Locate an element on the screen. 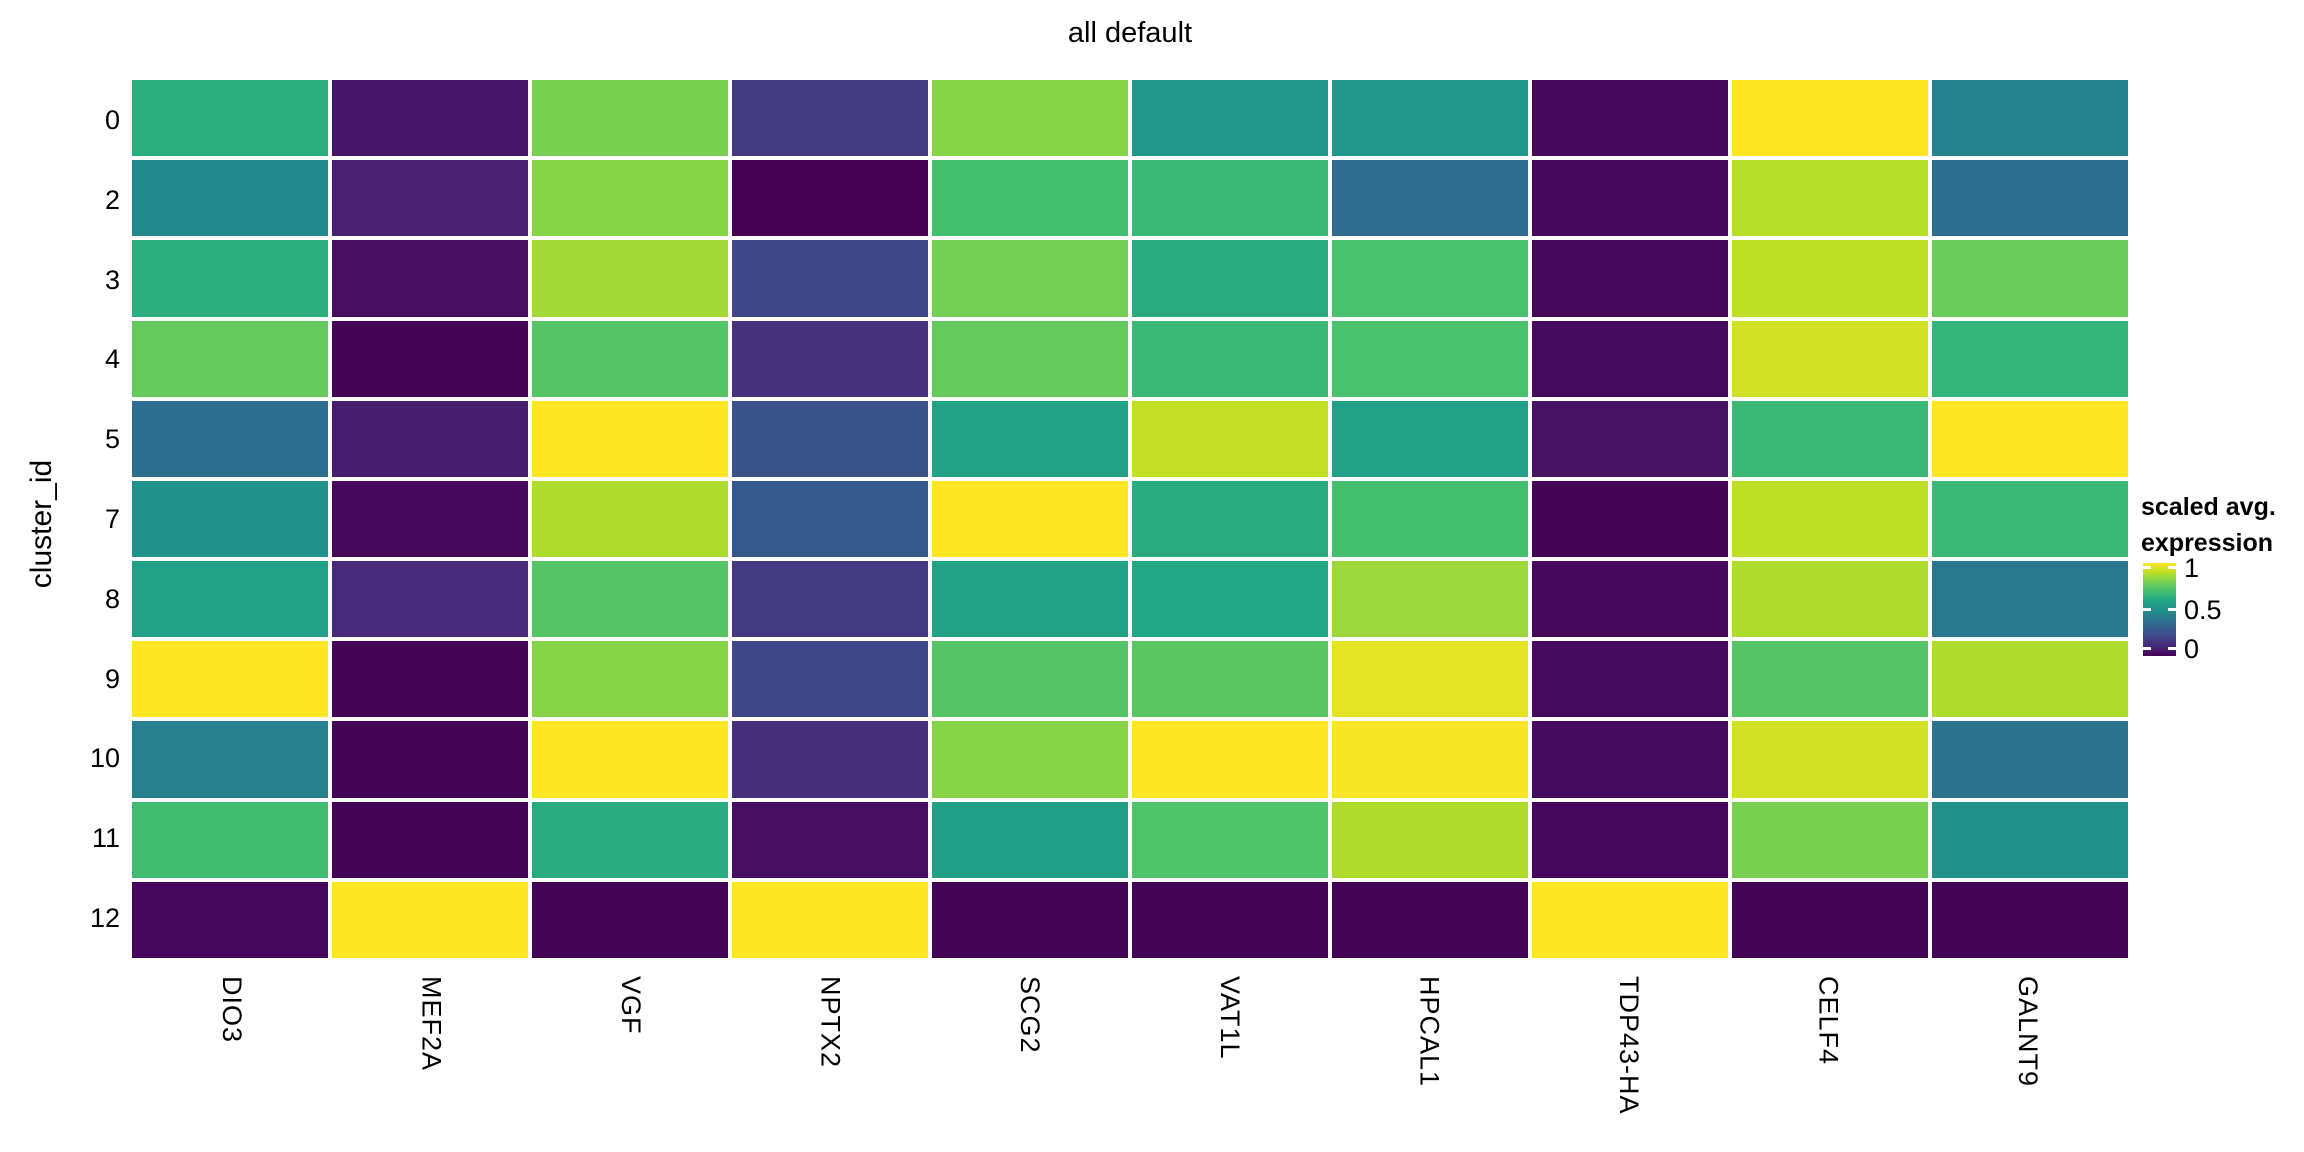 The height and width of the screenshot is (1152, 2304). x-axis-tick-label: HPCAL1 is located at coordinates (1429, 1032).